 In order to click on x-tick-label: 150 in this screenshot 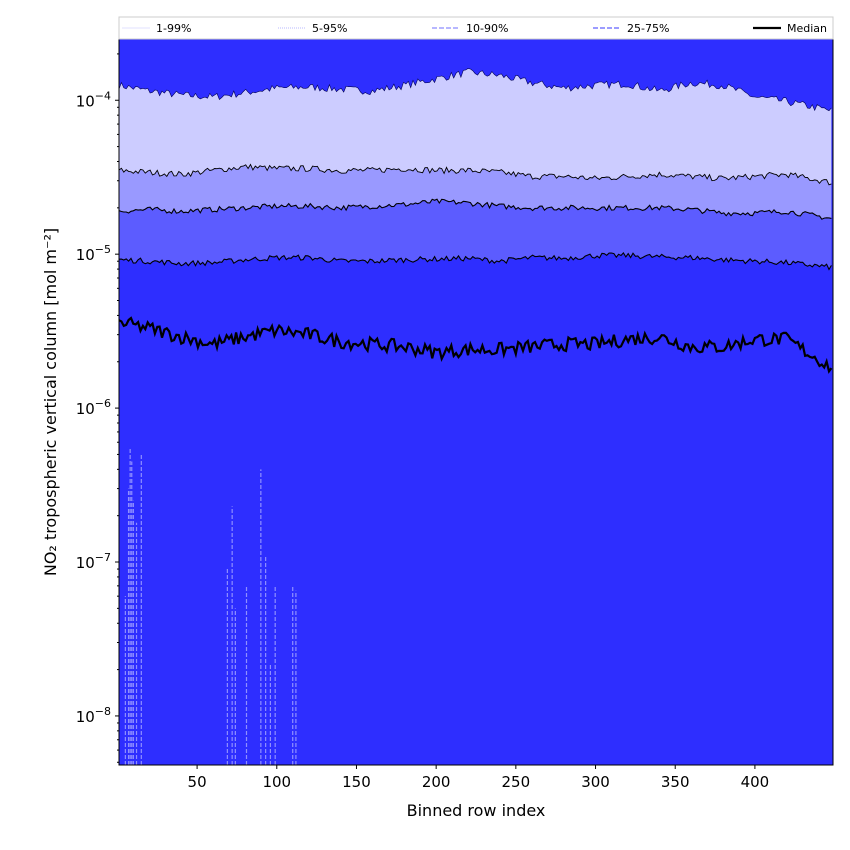, I will do `click(356, 782)`.